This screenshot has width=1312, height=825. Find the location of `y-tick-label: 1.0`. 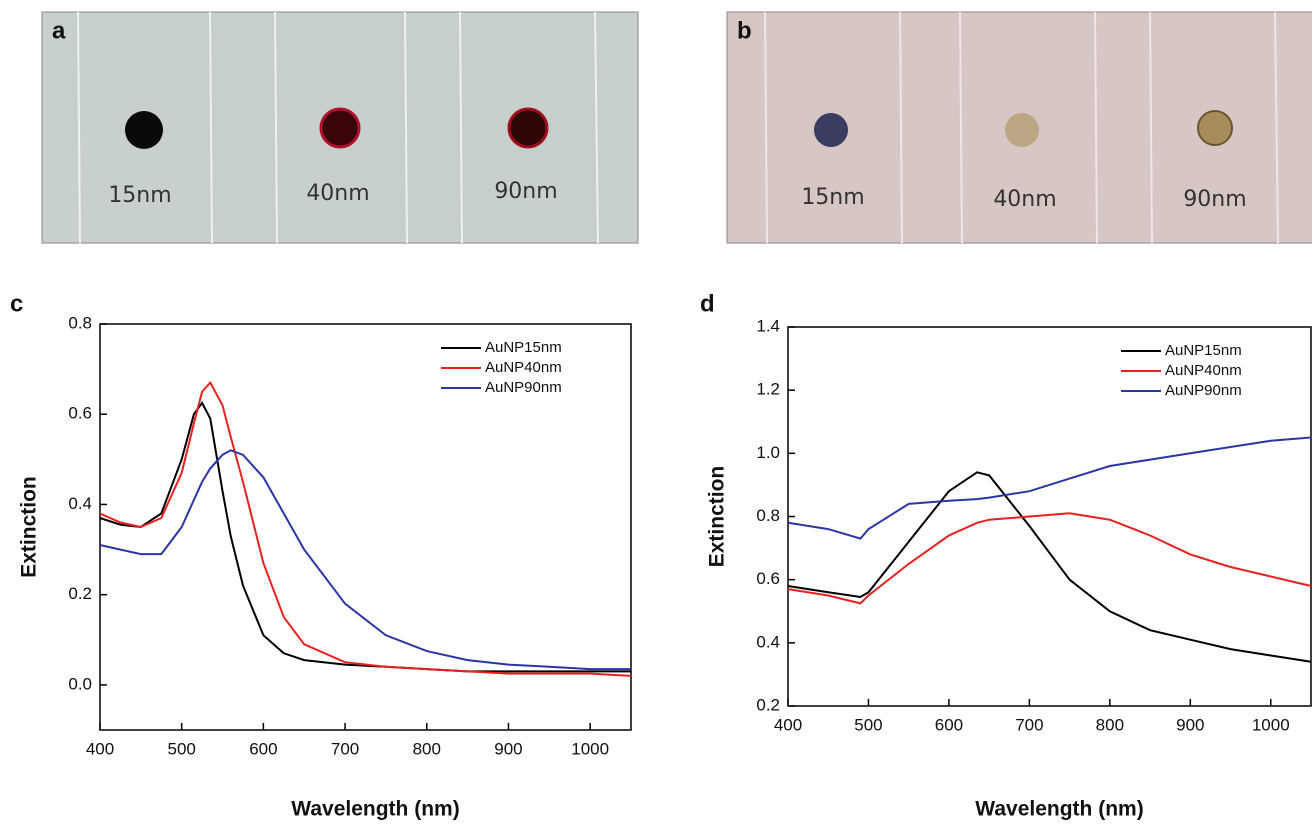

y-tick-label: 1.0 is located at coordinates (768, 452).